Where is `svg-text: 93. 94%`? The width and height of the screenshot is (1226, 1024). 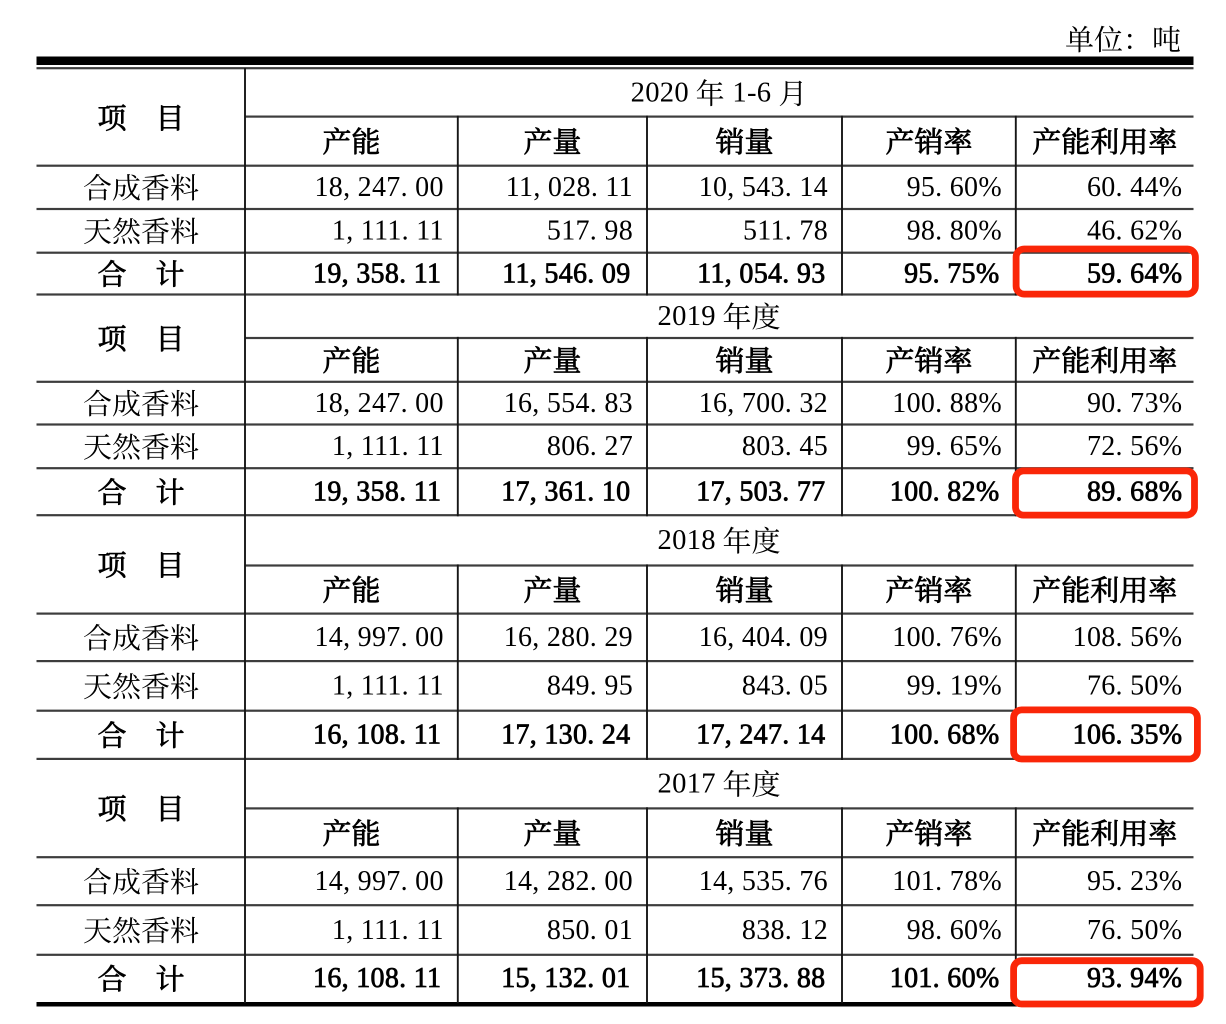 svg-text: 93. 94% is located at coordinates (1134, 978).